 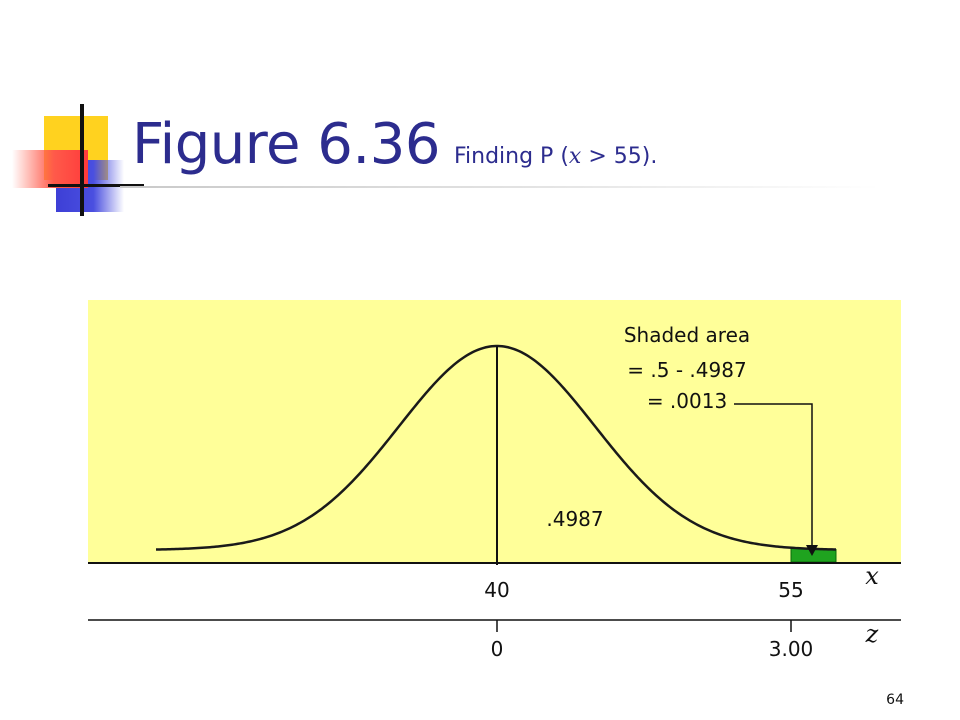 What do you see at coordinates (791, 649) in the screenshot?
I see `z-tick-label-3: 3.00` at bounding box center [791, 649].